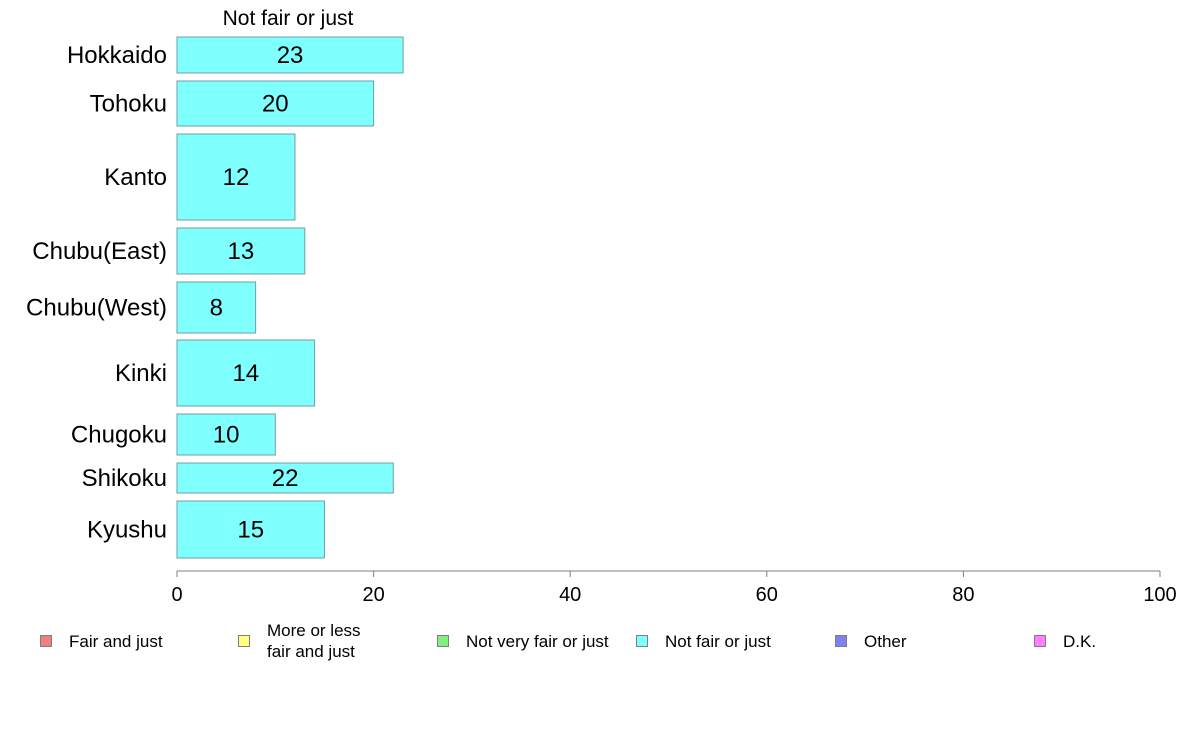  Describe the element at coordinates (128, 104) in the screenshot. I see `category-label: Tohoku` at that location.